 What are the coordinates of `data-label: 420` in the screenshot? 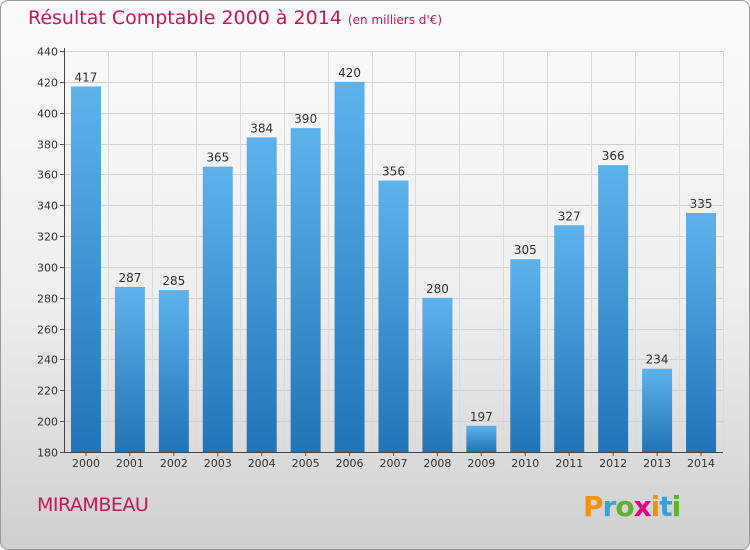 It's located at (349, 73).